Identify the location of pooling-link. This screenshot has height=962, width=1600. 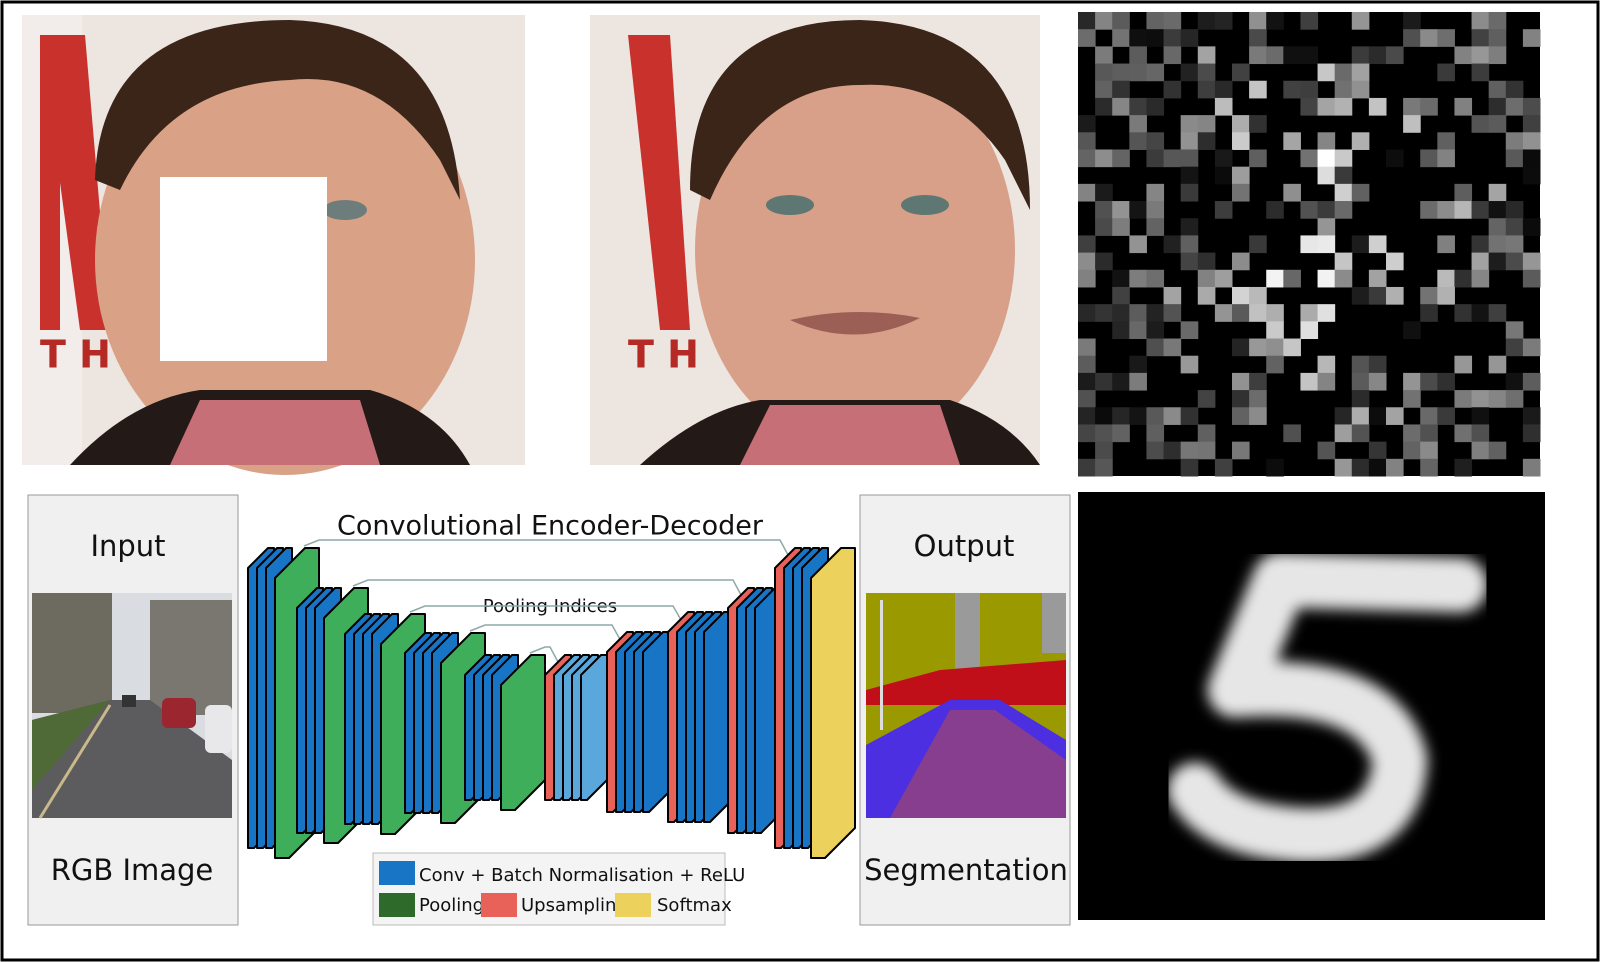
(547, 661).